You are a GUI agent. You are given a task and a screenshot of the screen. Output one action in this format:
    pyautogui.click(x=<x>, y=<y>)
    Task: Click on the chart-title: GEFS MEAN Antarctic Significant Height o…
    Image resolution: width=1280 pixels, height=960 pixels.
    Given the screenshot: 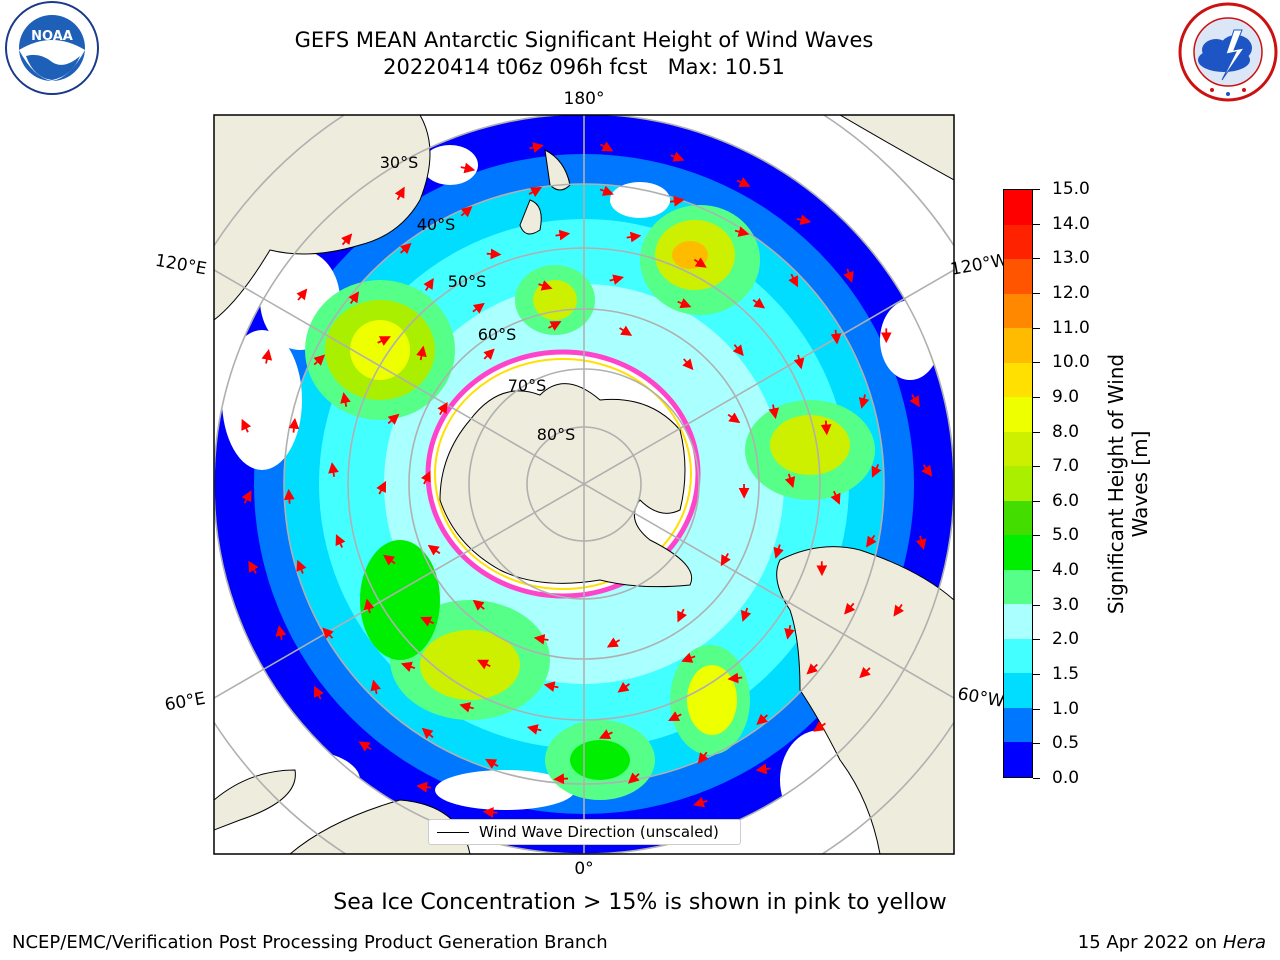 What is the action you would take?
    pyautogui.click(x=584, y=40)
    